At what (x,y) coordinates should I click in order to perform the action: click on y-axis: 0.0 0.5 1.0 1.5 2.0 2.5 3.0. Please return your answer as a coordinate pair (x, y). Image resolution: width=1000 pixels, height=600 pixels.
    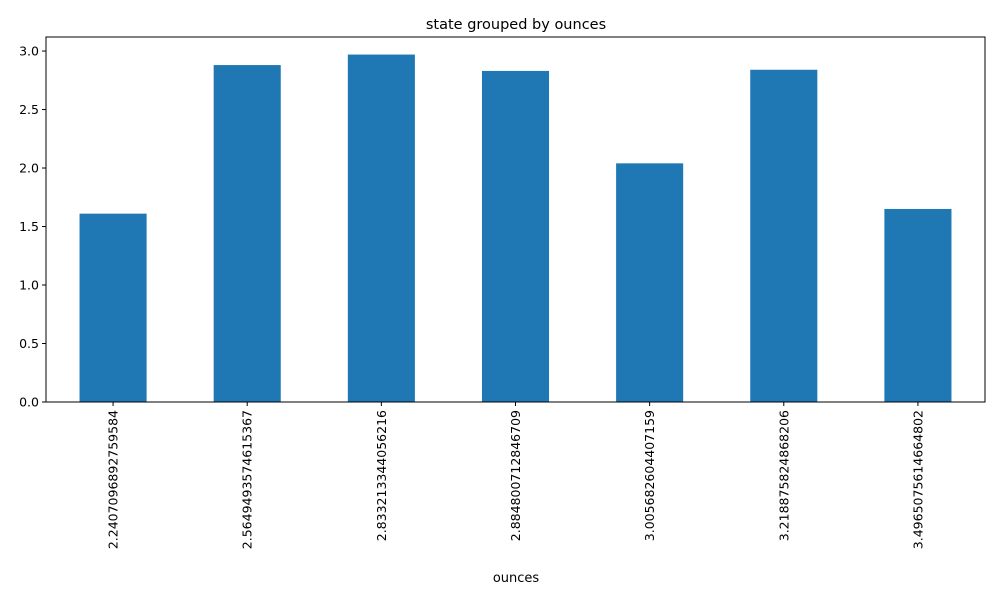
    Looking at the image, I should click on (32, 227).